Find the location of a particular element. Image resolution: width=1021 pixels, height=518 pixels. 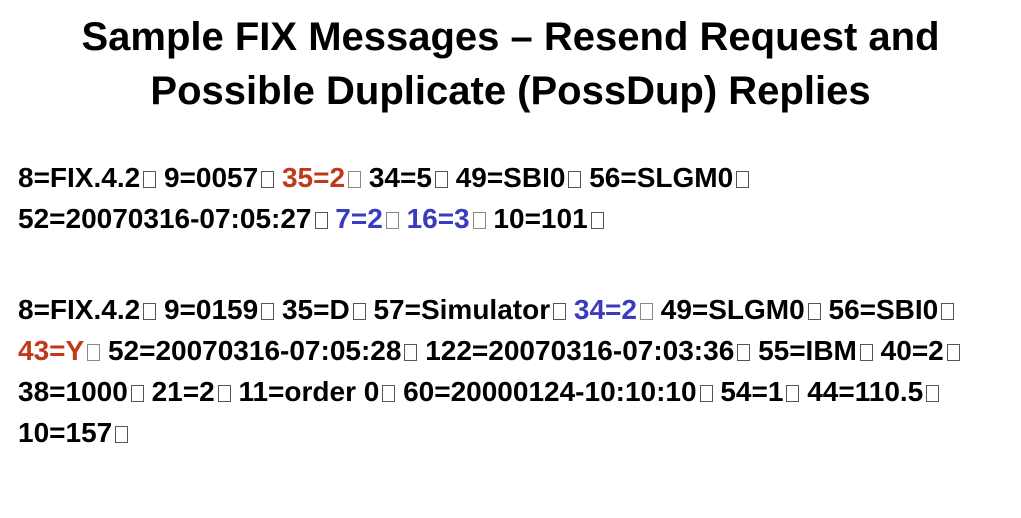

fix-field: 49=SBI0 is located at coordinates (519, 177).